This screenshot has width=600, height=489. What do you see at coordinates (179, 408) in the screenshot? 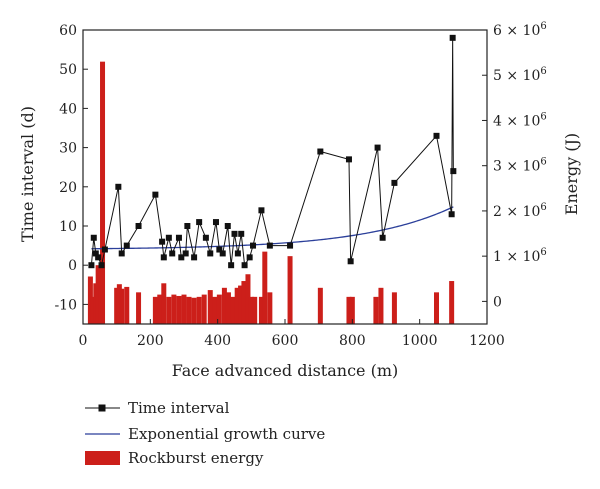
I see `legend-label-time-interval: Time interval` at bounding box center [179, 408].